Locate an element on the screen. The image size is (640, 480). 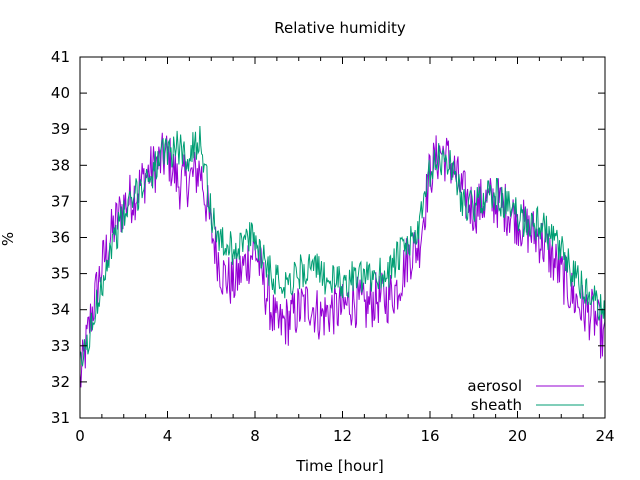
legend-label-sheath: sheath is located at coordinates (496, 405).